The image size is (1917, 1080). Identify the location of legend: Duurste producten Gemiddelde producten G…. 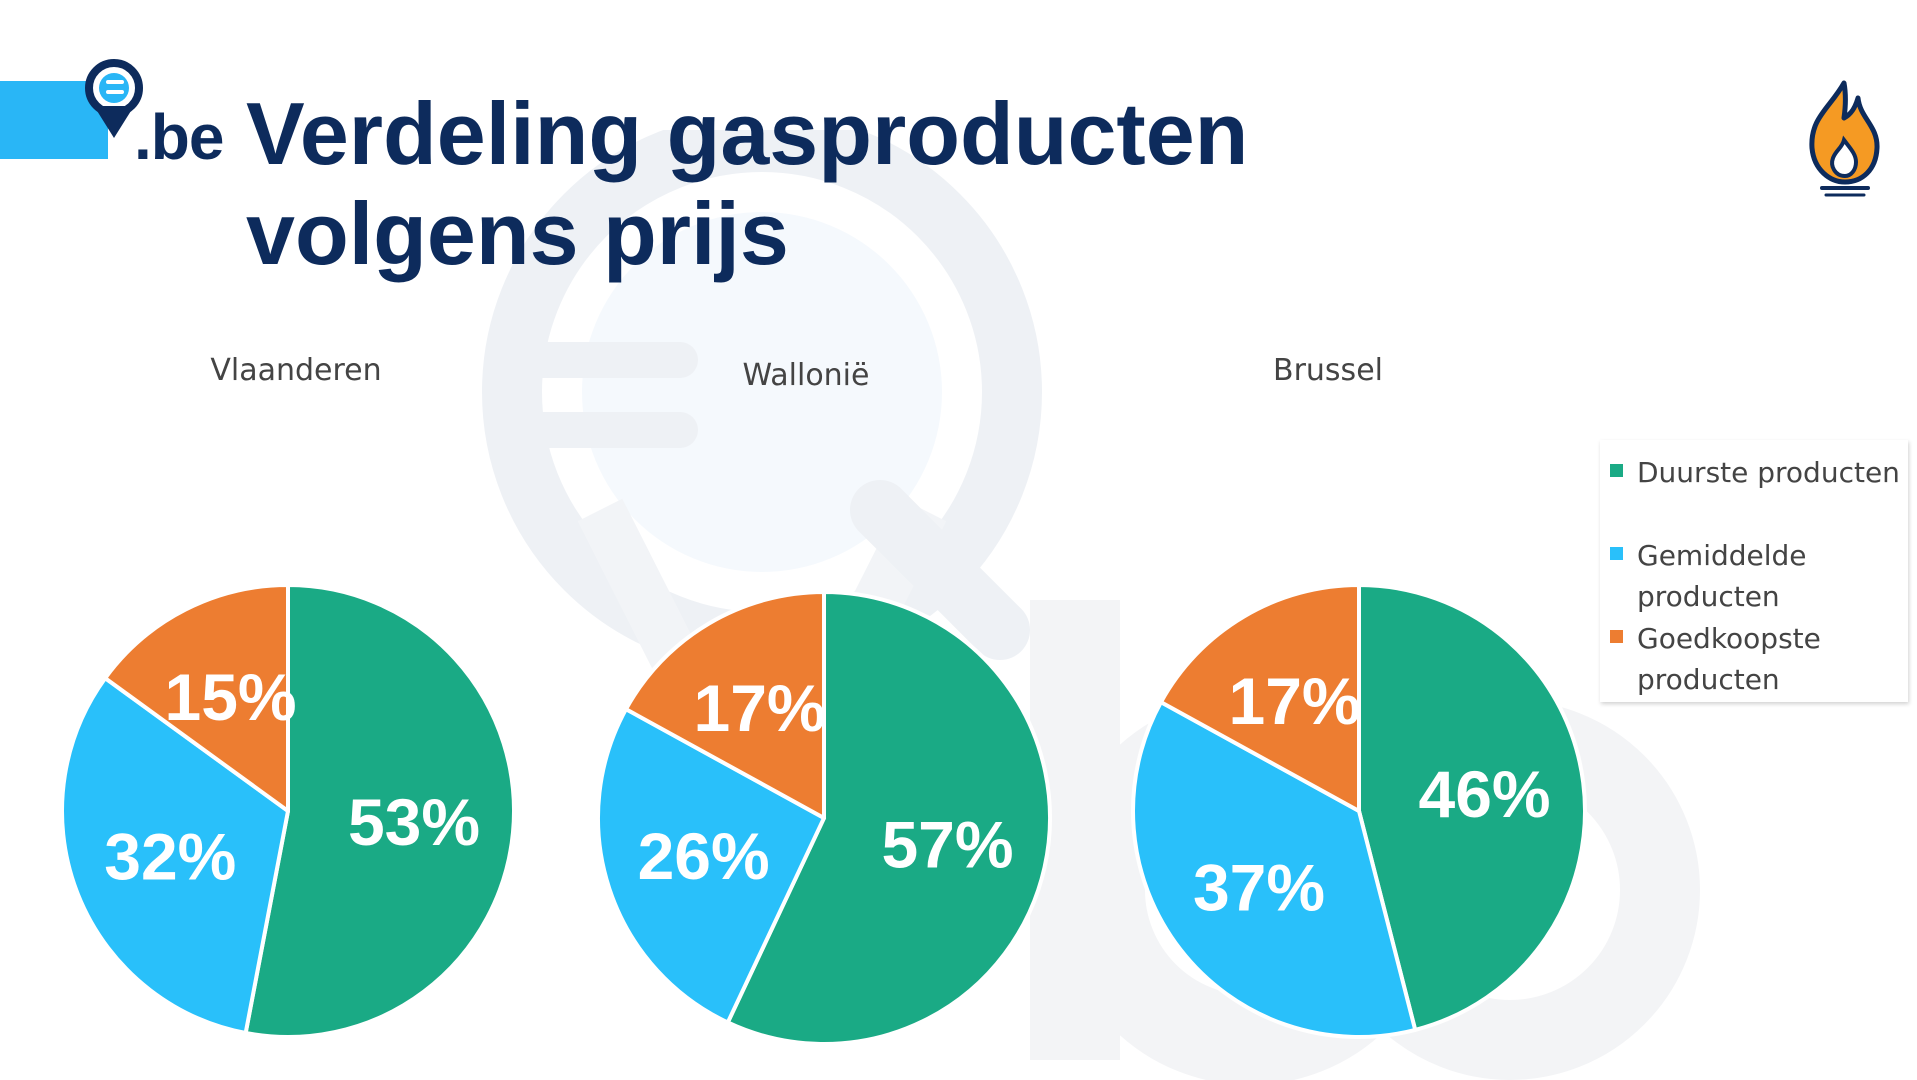
(1754, 571).